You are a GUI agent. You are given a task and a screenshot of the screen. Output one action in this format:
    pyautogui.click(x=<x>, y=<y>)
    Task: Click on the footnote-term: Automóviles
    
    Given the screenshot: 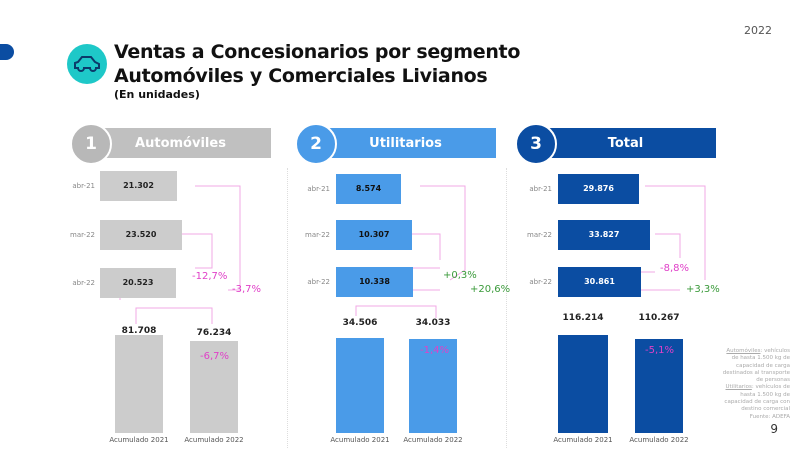 What is the action you would take?
    pyautogui.click(x=743, y=351)
    